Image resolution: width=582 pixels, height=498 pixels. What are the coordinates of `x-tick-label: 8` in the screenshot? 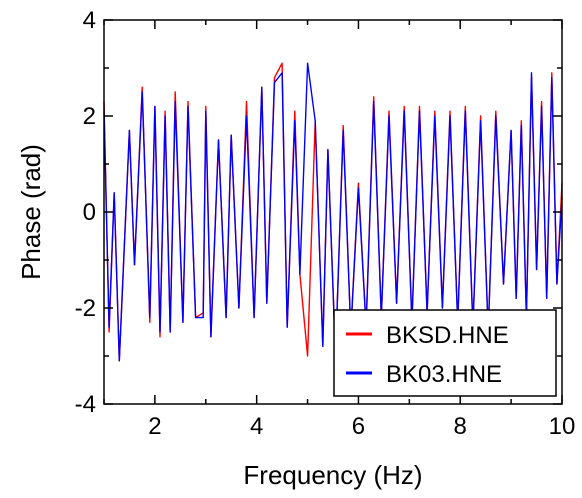 It's located at (460, 426).